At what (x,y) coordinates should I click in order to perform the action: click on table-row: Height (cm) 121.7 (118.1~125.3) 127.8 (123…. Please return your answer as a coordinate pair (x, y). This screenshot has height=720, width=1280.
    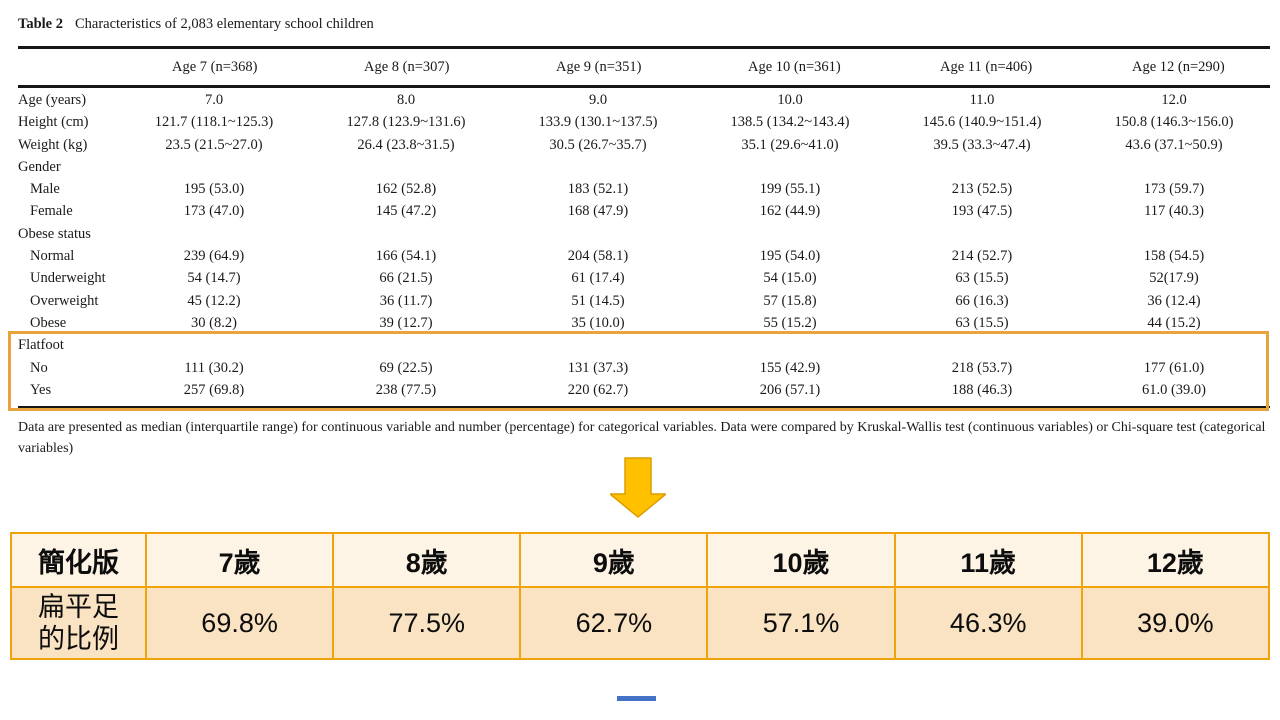
    Looking at the image, I should click on (644, 122).